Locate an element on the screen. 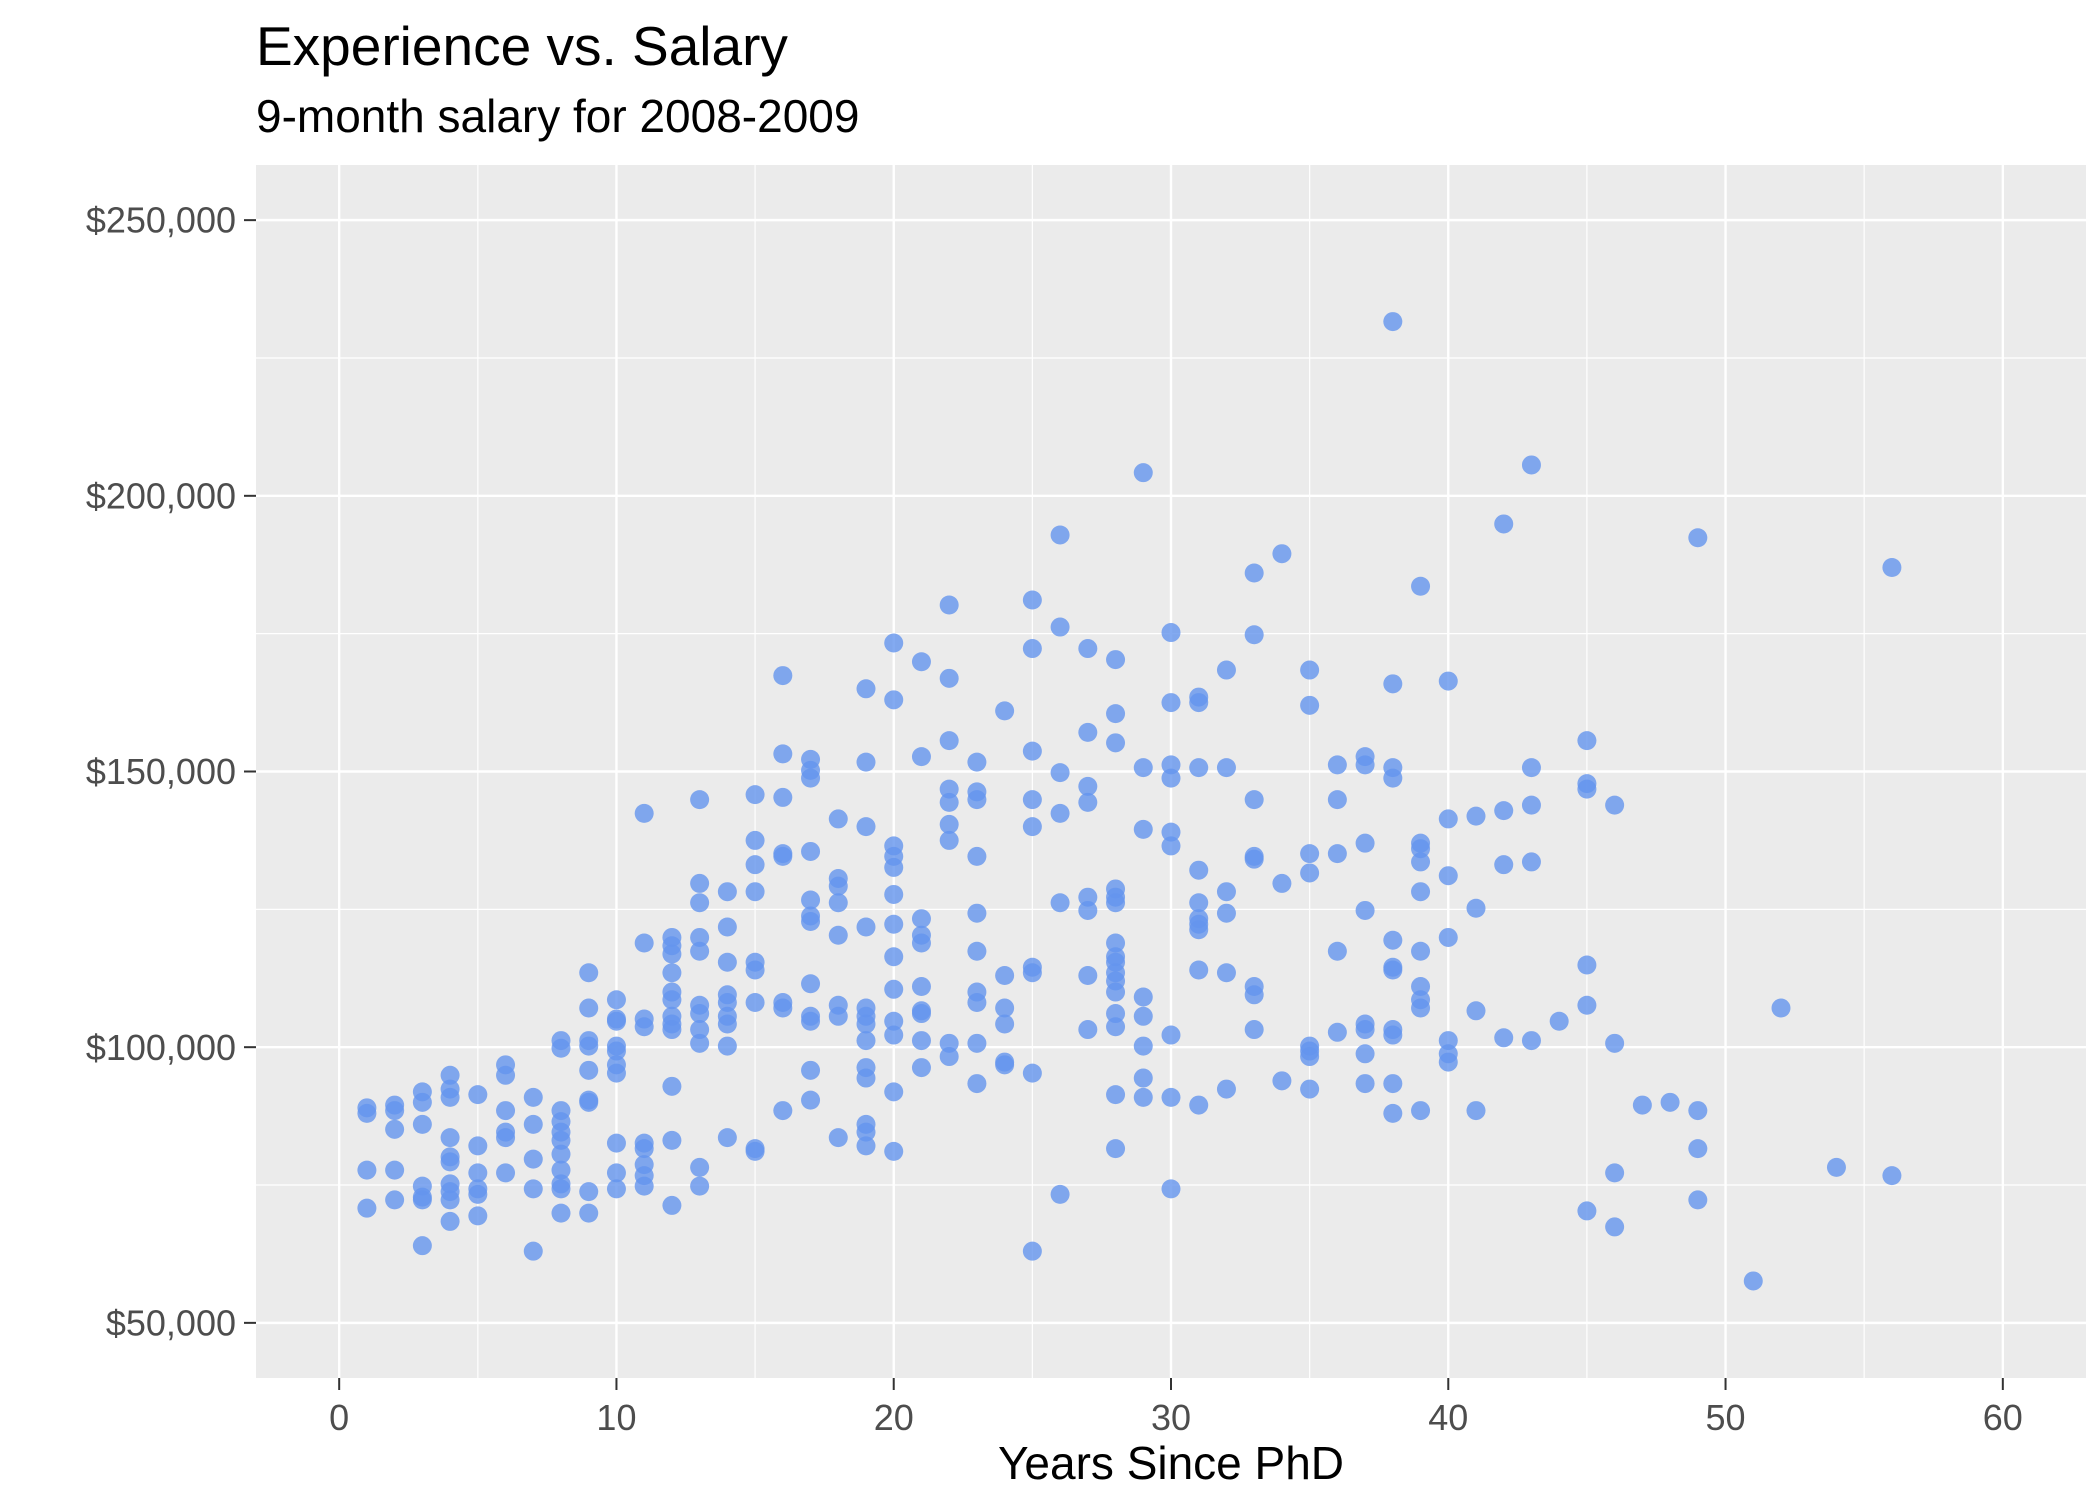 Image resolution: width=2100 pixels, height=1500 pixels. x-tick-label: 50 is located at coordinates (1726, 1417).